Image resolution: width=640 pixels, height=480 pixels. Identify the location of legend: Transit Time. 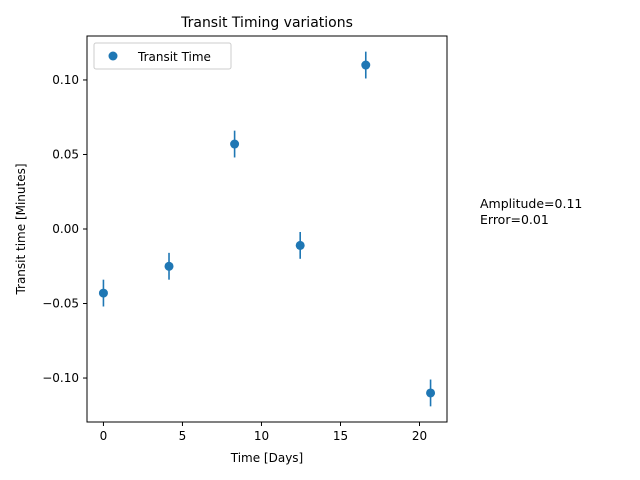
(162, 56).